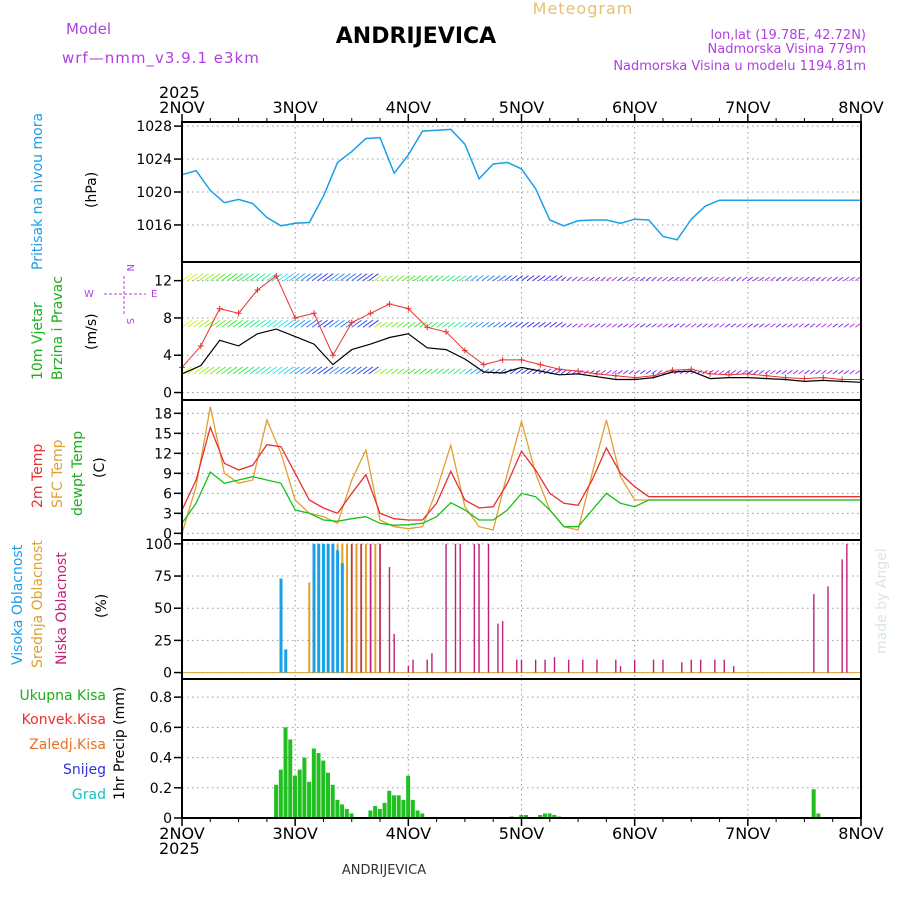  Describe the element at coordinates (163, 414) in the screenshot. I see `y-tick-label: 18` at that location.